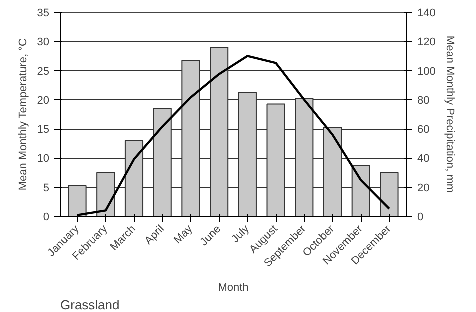 The width and height of the screenshot is (476, 312). What do you see at coordinates (43, 100) in the screenshot?
I see `y-tick-label: 20` at bounding box center [43, 100].